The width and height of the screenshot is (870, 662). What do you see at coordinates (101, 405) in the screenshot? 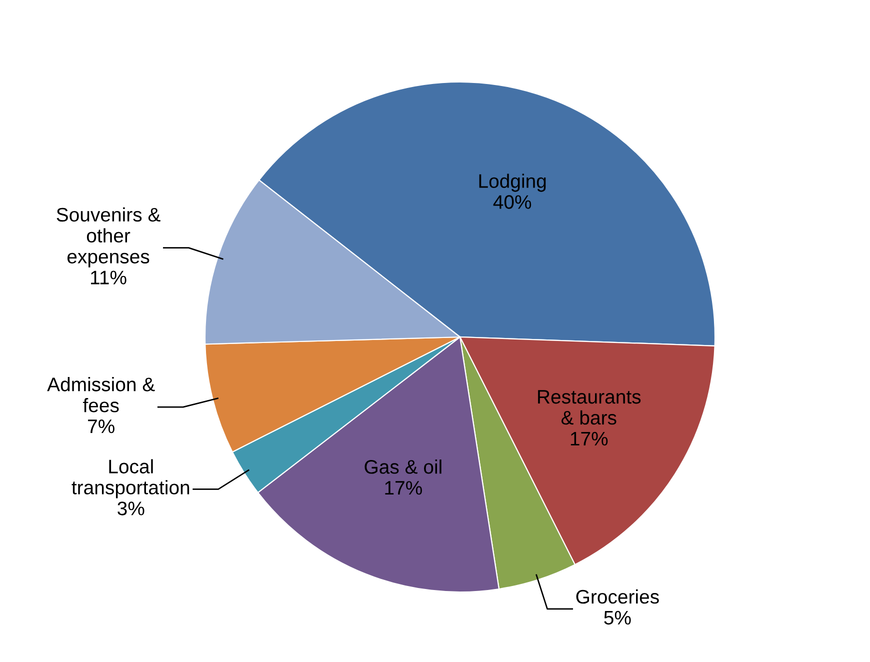
I see `slice-label: Admission & fees 7%` at bounding box center [101, 405].